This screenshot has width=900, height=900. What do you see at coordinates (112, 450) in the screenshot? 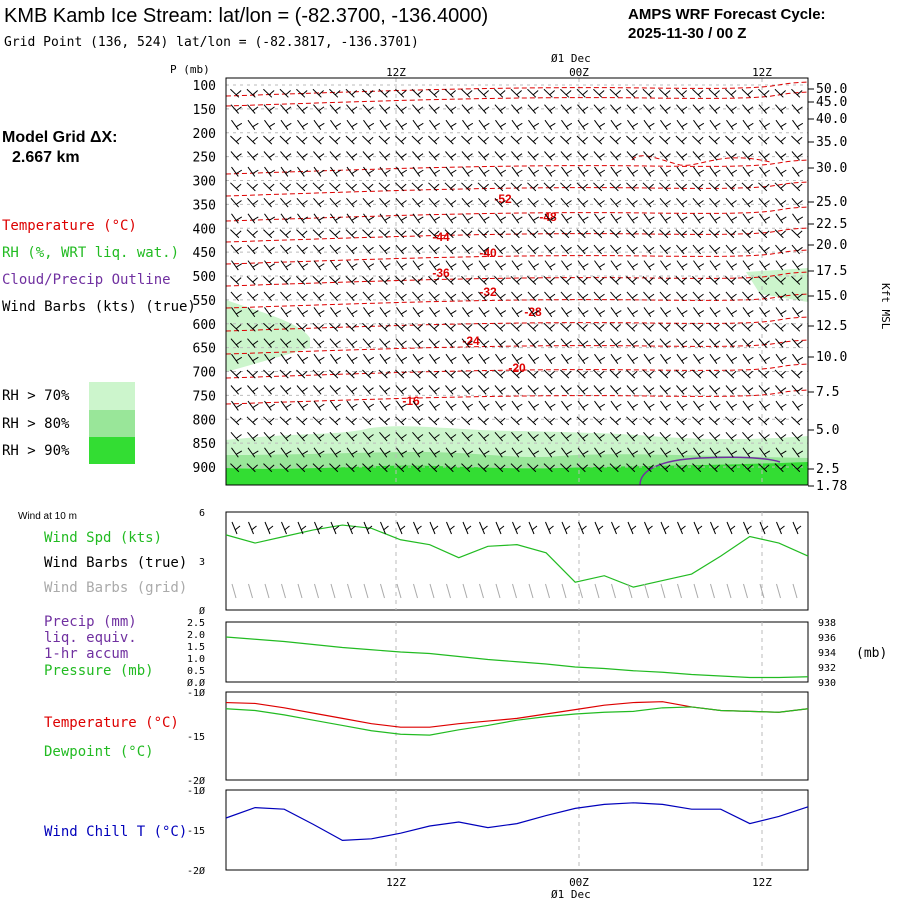
I see `rh90-swatch` at bounding box center [112, 450].